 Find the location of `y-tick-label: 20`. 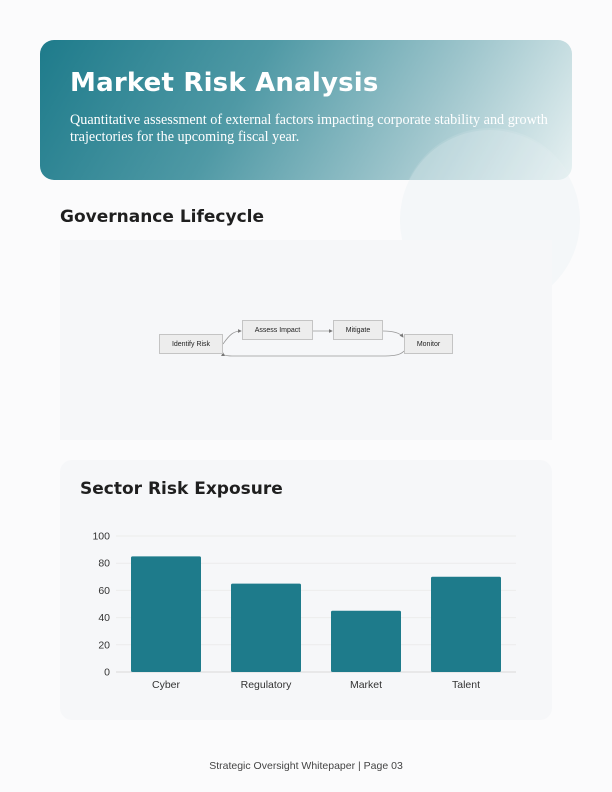

y-tick-label: 20 is located at coordinates (104, 645).